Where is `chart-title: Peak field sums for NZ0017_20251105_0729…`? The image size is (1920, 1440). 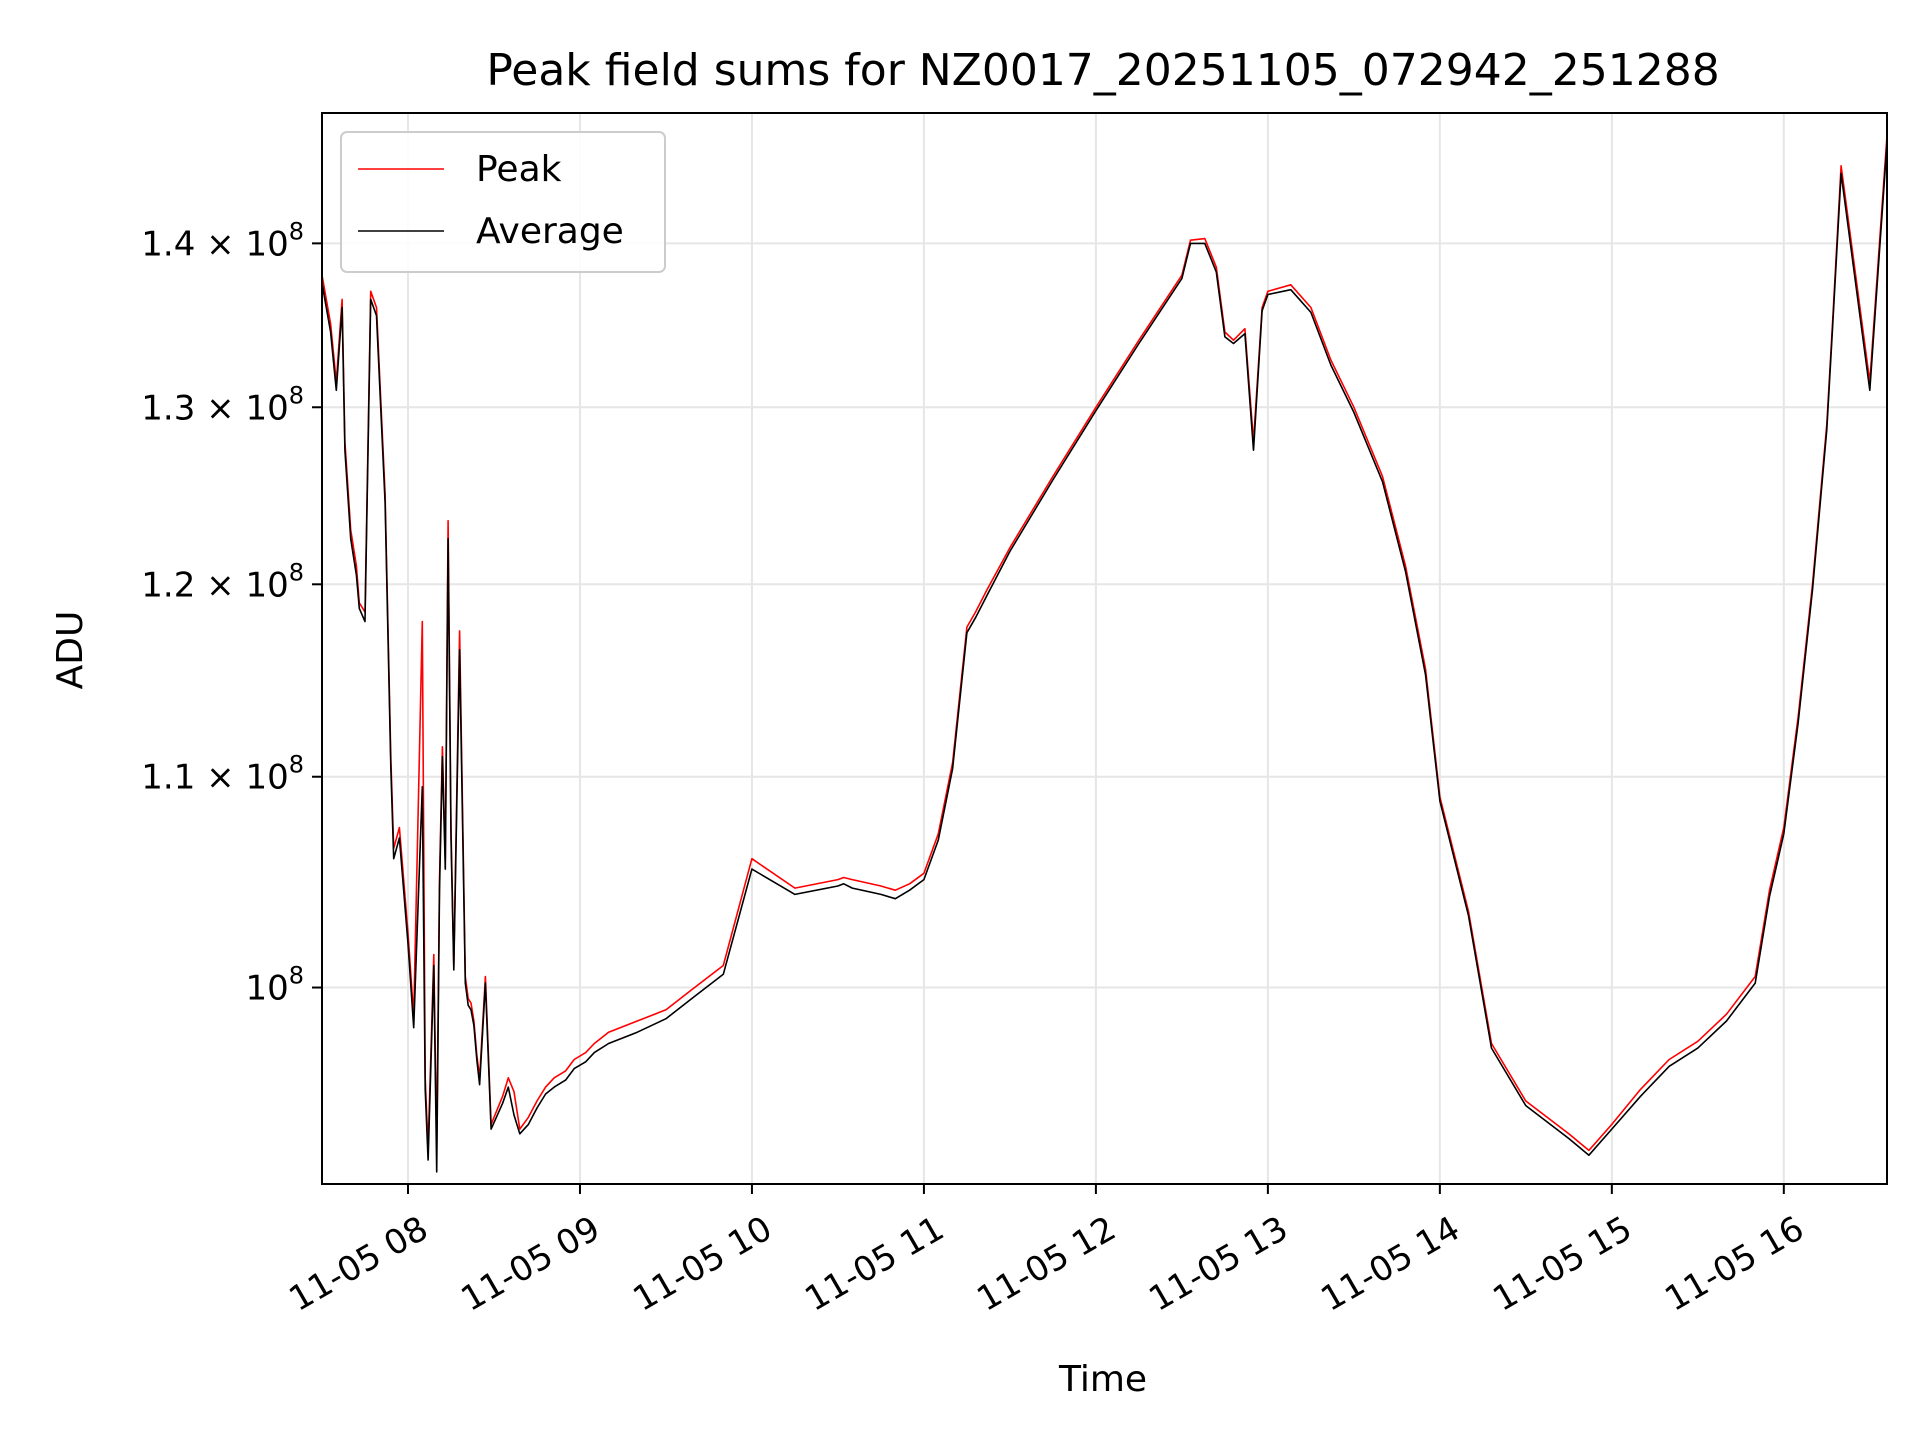 chart-title: Peak field sums for NZ0017_20251105_0729… is located at coordinates (1102, 70).